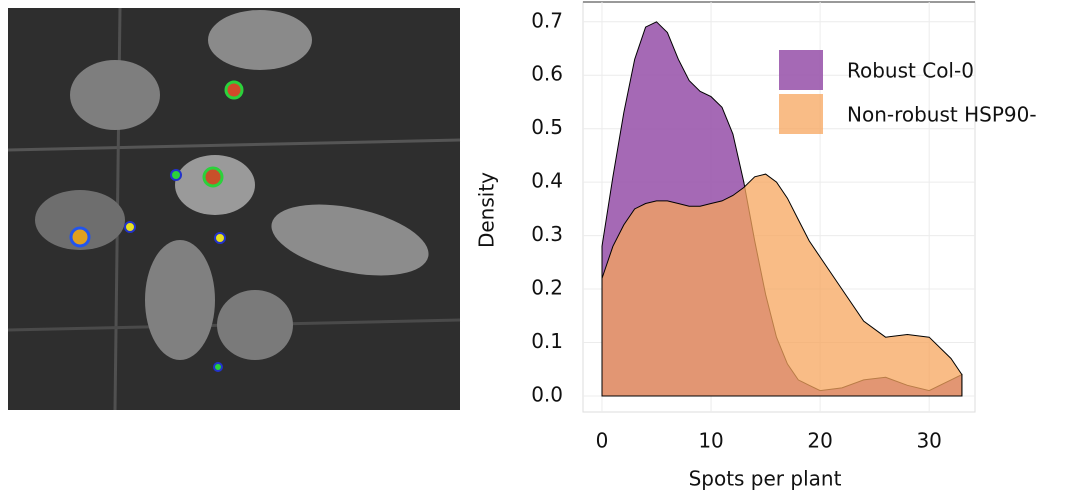  I want to click on x-tick-label: 0, so click(602, 441).